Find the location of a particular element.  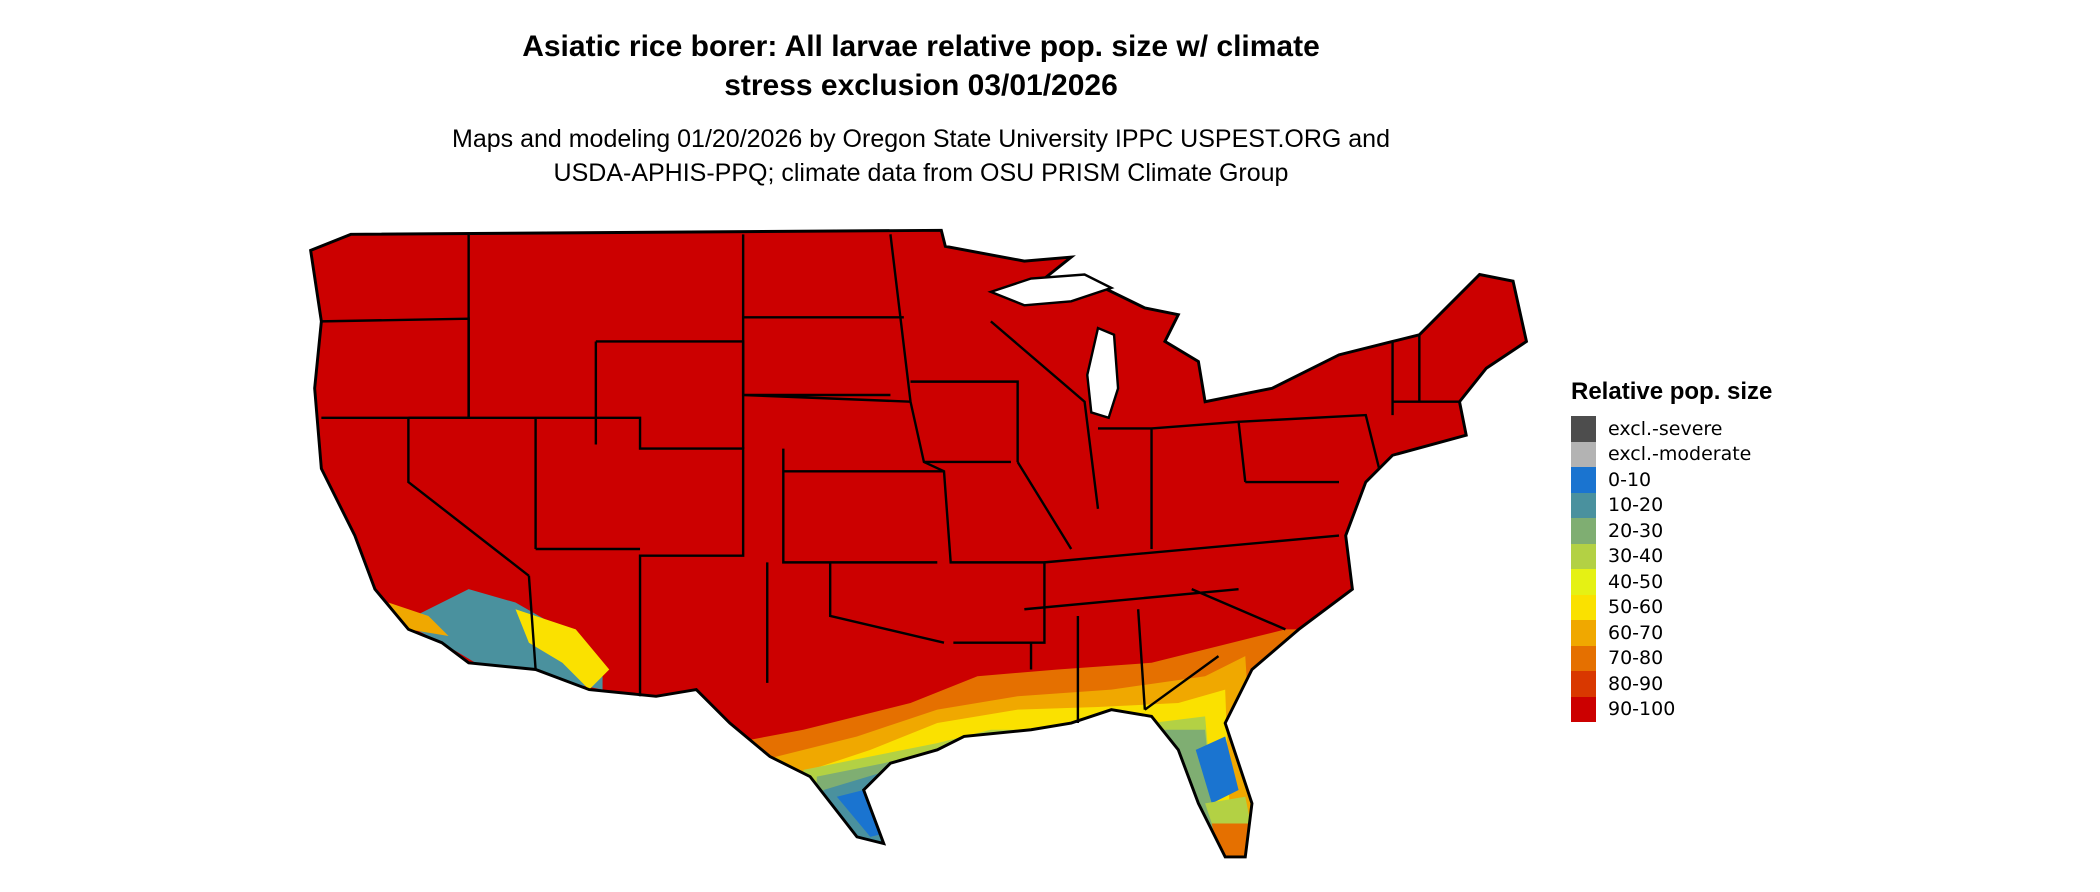

legend-label: 60-70 is located at coordinates (1636, 632).